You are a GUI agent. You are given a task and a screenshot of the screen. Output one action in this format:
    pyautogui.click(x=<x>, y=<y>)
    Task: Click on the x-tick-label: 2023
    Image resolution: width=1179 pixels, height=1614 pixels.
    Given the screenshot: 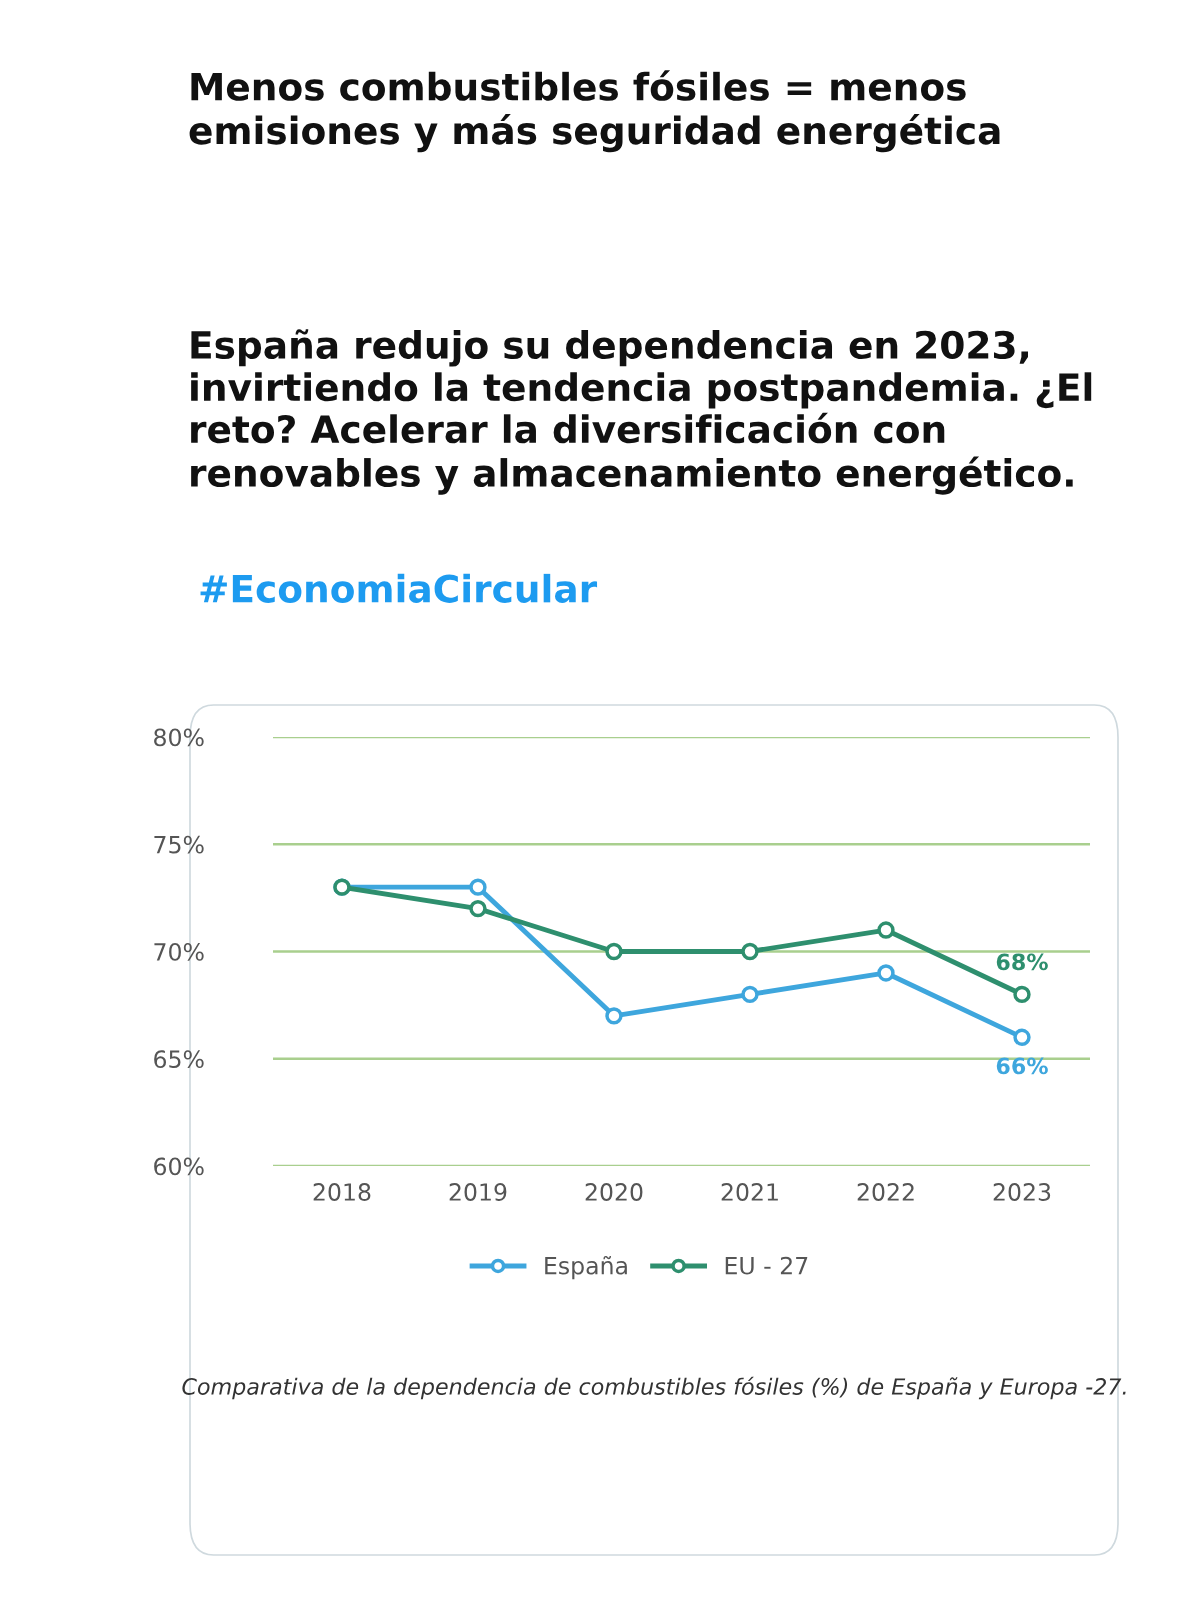 What is the action you would take?
    pyautogui.click(x=1022, y=1192)
    